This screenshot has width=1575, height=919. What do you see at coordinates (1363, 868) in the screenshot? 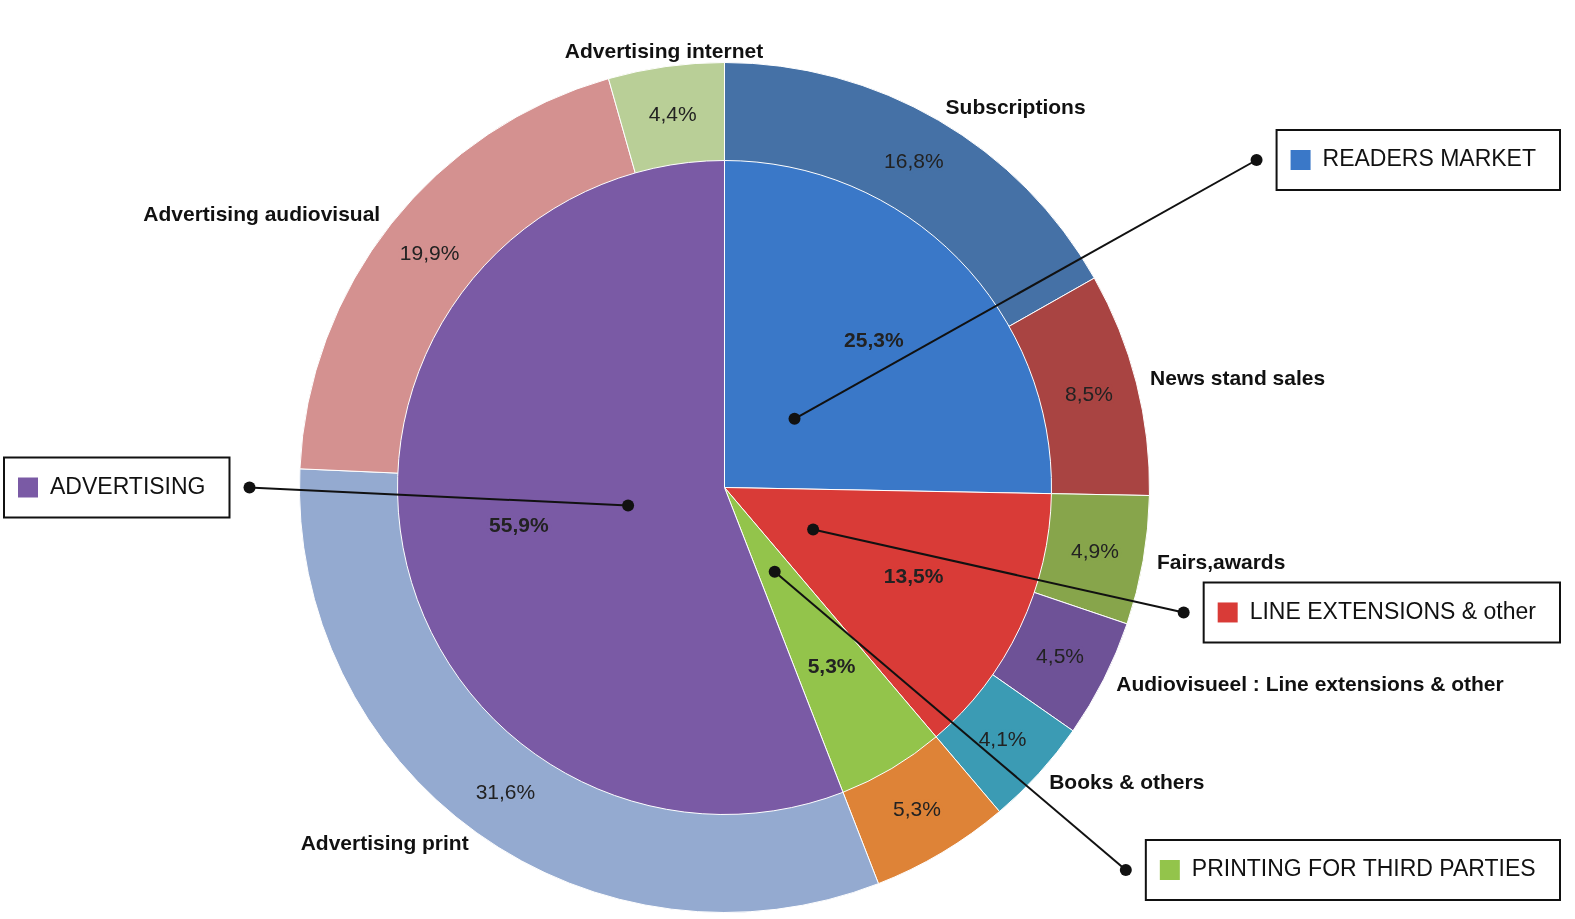
I see `legend-label: PRINTING FOR THIRD PARTIES` at bounding box center [1363, 868].